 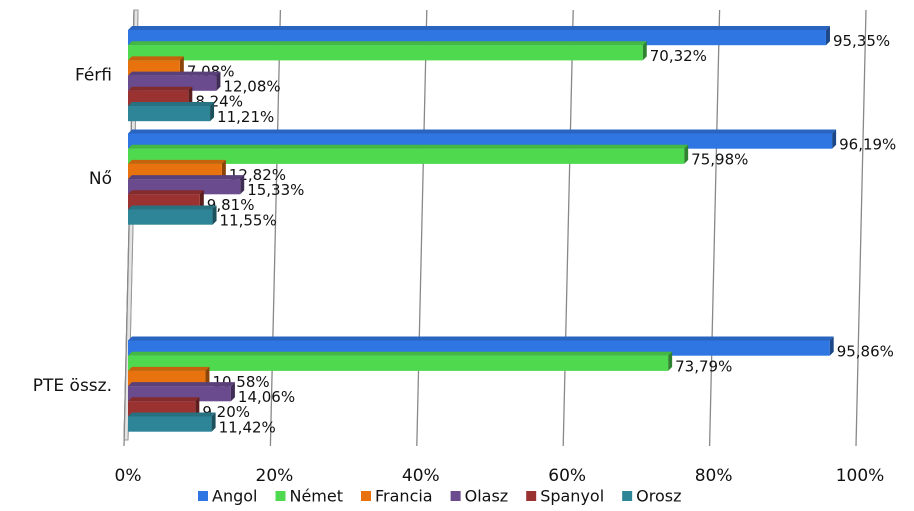 What do you see at coordinates (234, 496) in the screenshot?
I see `legend-label: Angol` at bounding box center [234, 496].